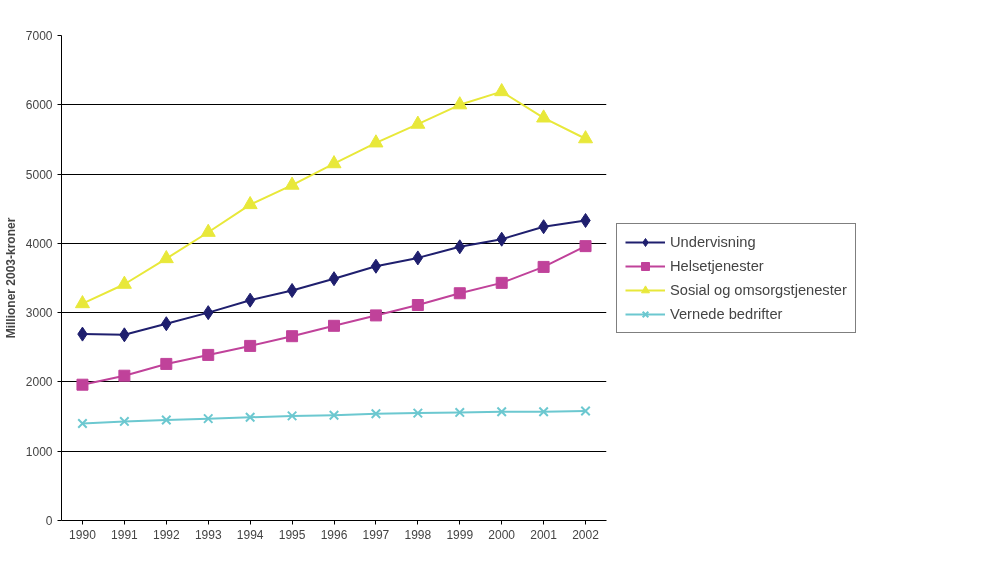 The width and height of the screenshot is (1005, 581). Describe the element at coordinates (250, 534) in the screenshot. I see `x-tick-label: 1994` at that location.